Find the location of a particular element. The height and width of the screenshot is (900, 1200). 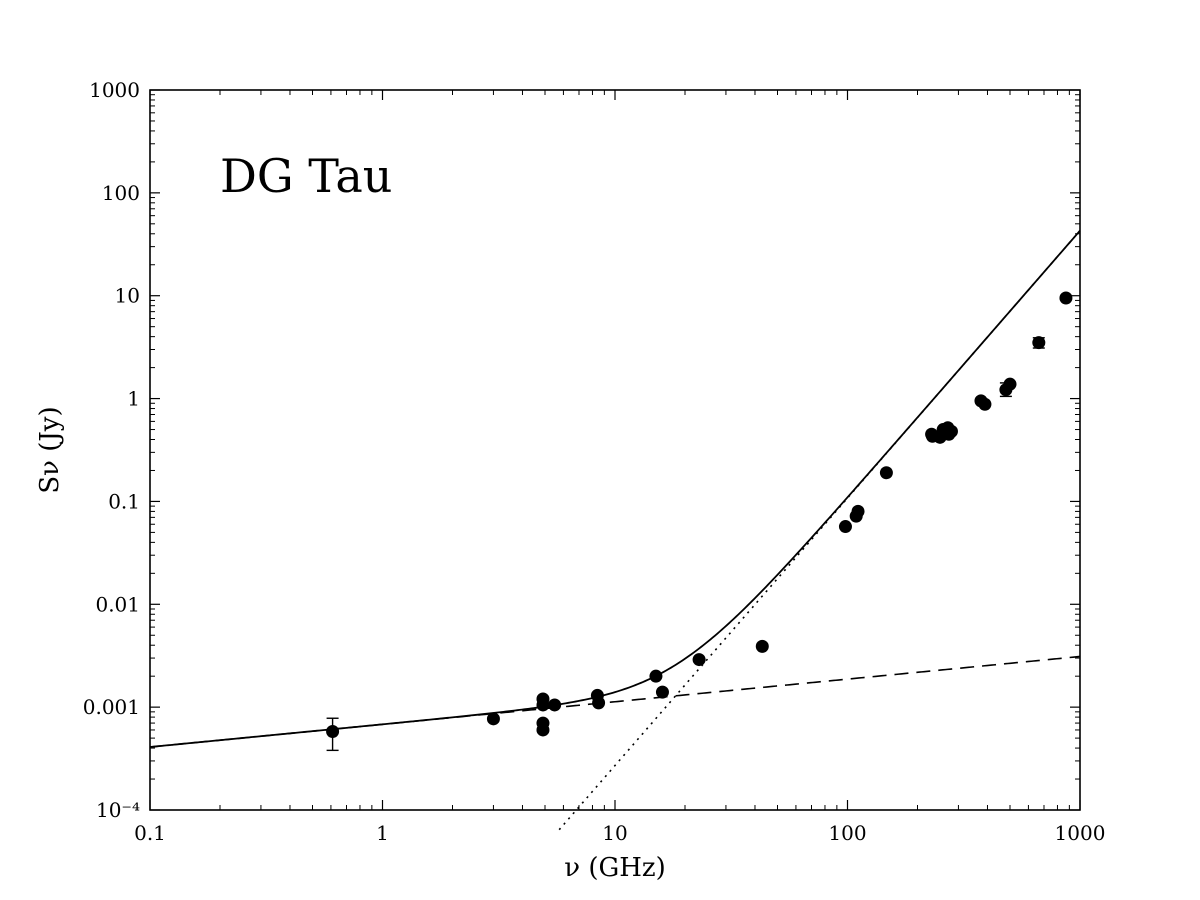

y-tick-label: 0.1 is located at coordinates (124, 501).